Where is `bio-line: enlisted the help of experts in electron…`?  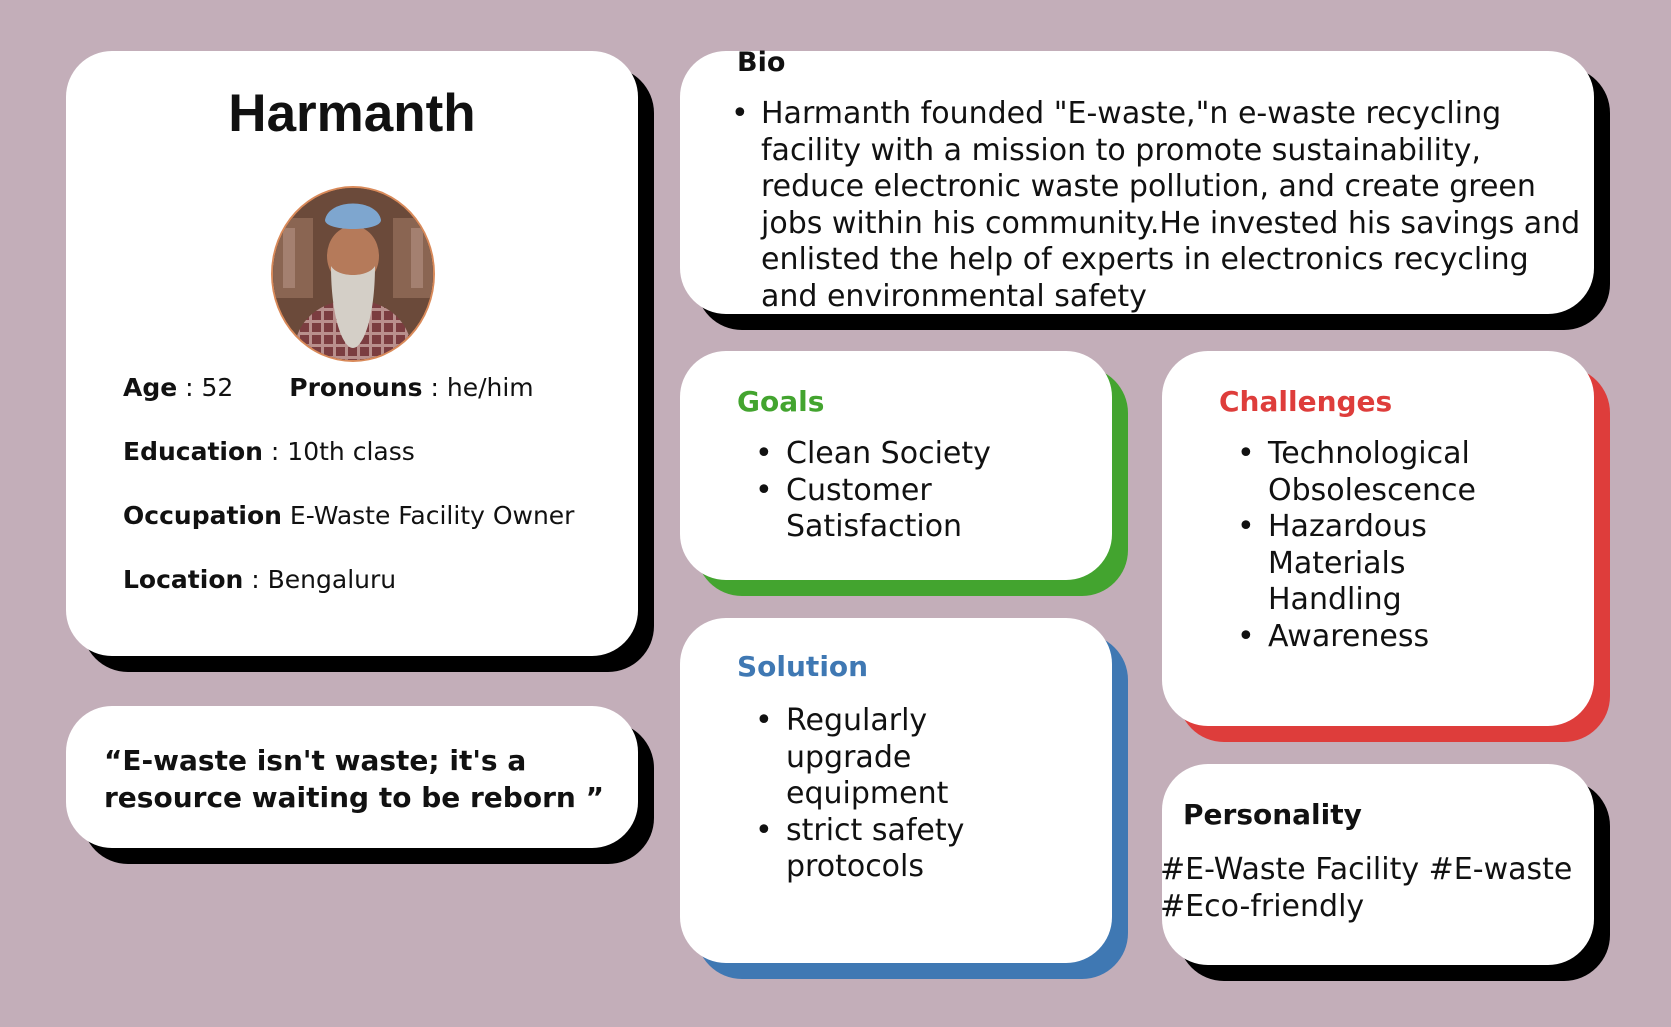 bio-line: enlisted the help of experts in electron… is located at coordinates (1145, 259).